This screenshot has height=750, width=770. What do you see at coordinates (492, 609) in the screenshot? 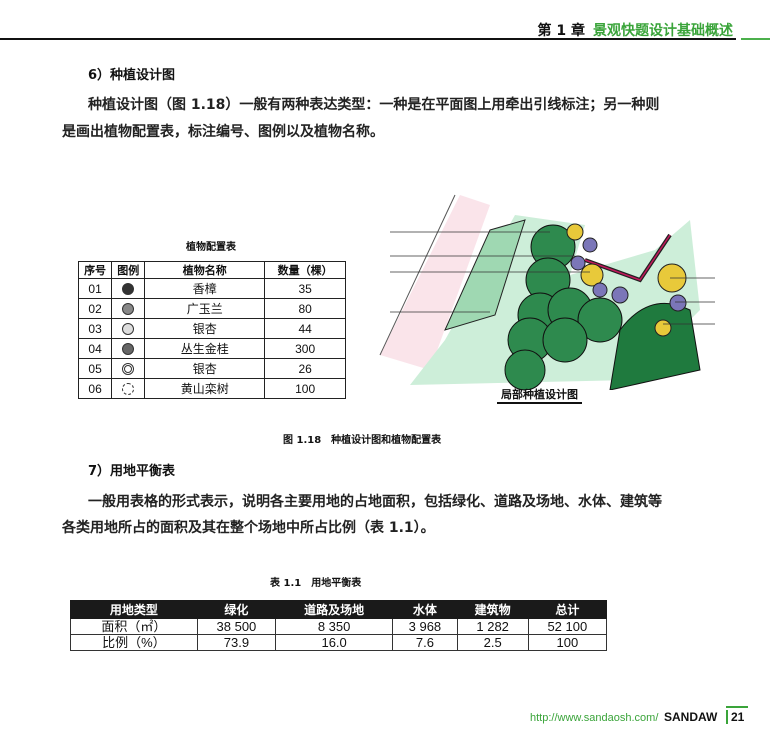
I see `col-header: 建筑物` at bounding box center [492, 609].